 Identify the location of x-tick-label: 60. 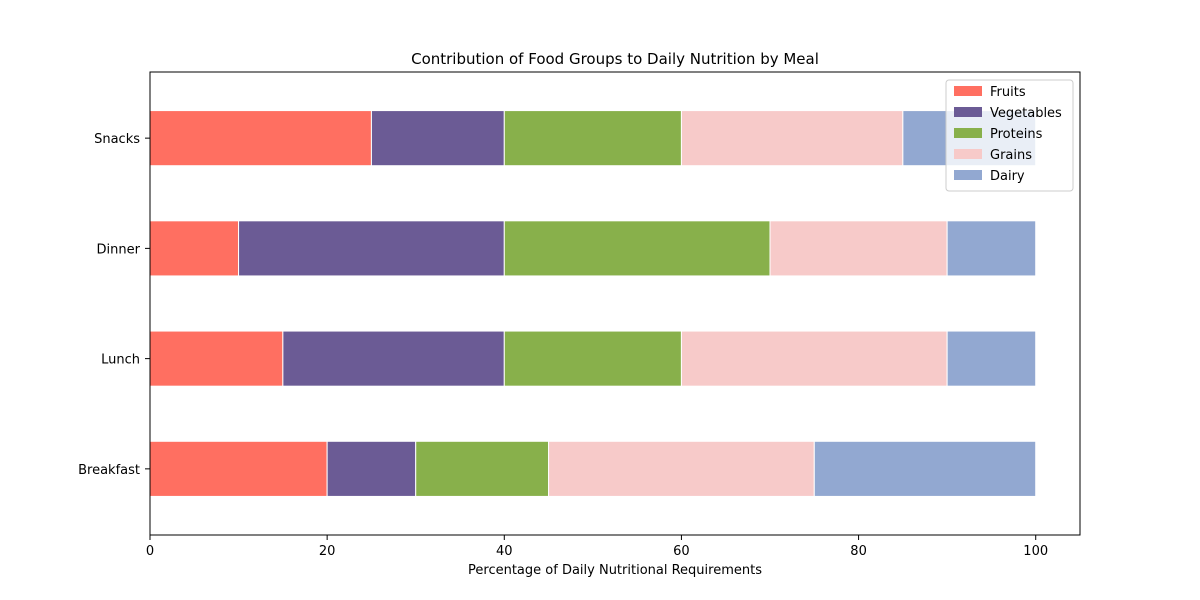
(681, 551).